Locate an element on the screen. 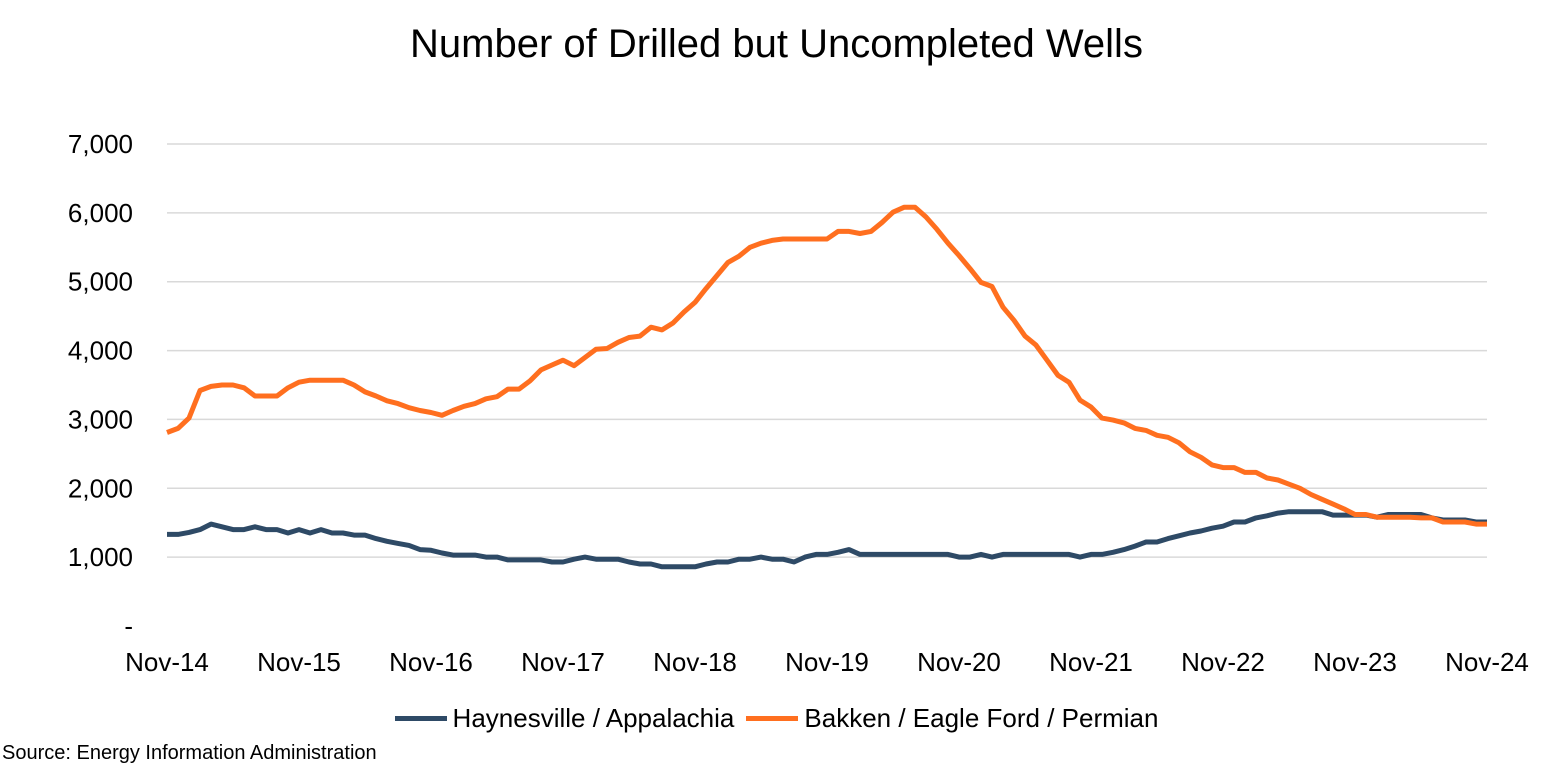 This screenshot has width=1553, height=784. y-tick-label: 5,000 is located at coordinates (100, 282).